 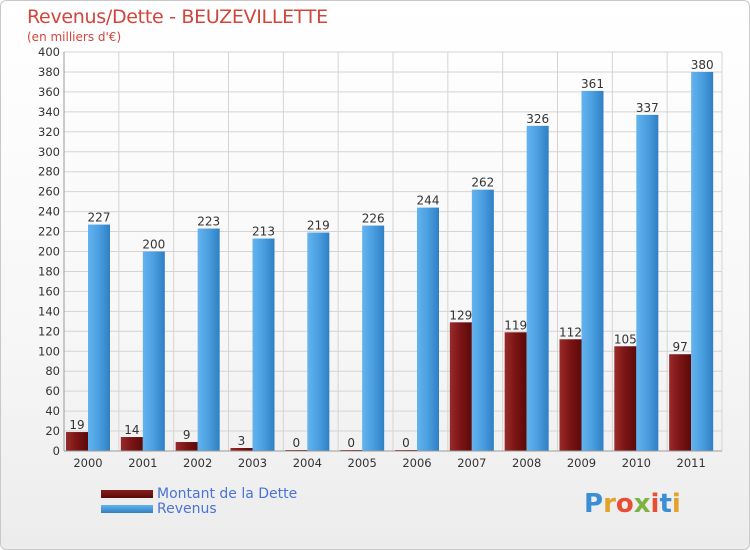 I want to click on chart-subtitle: (en milliers d'€), so click(x=74, y=37).